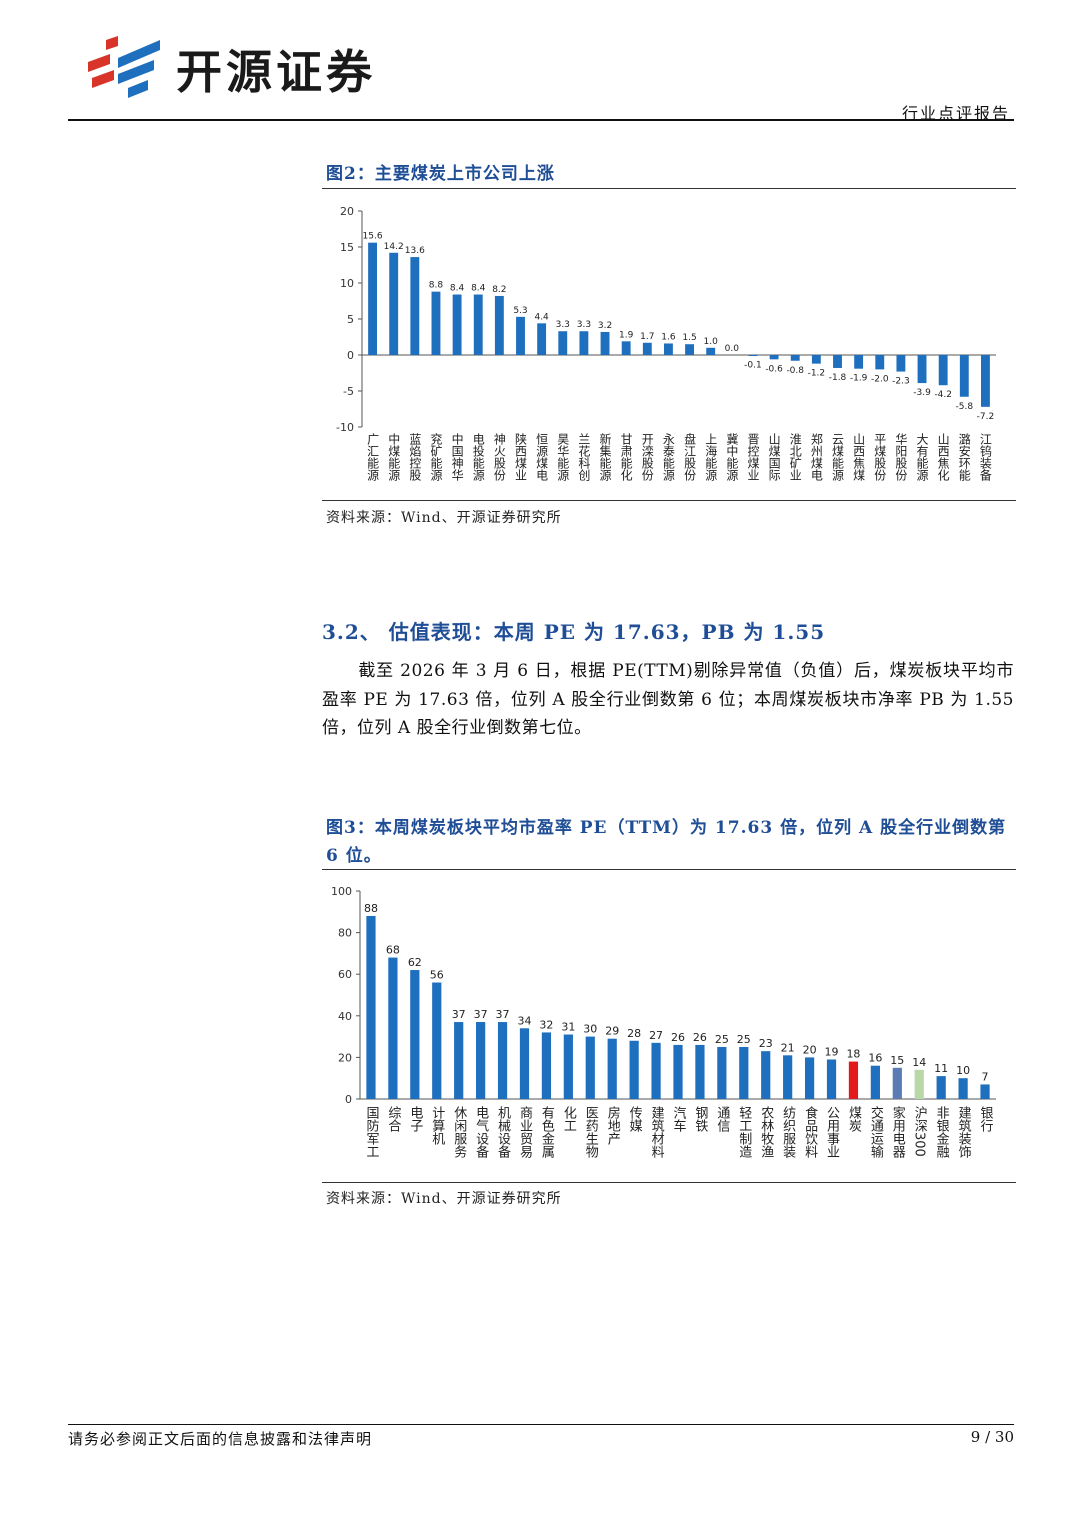 This screenshot has height=1527, width=1080. I want to click on category-label: 建筑材料, so click(657, 1132).